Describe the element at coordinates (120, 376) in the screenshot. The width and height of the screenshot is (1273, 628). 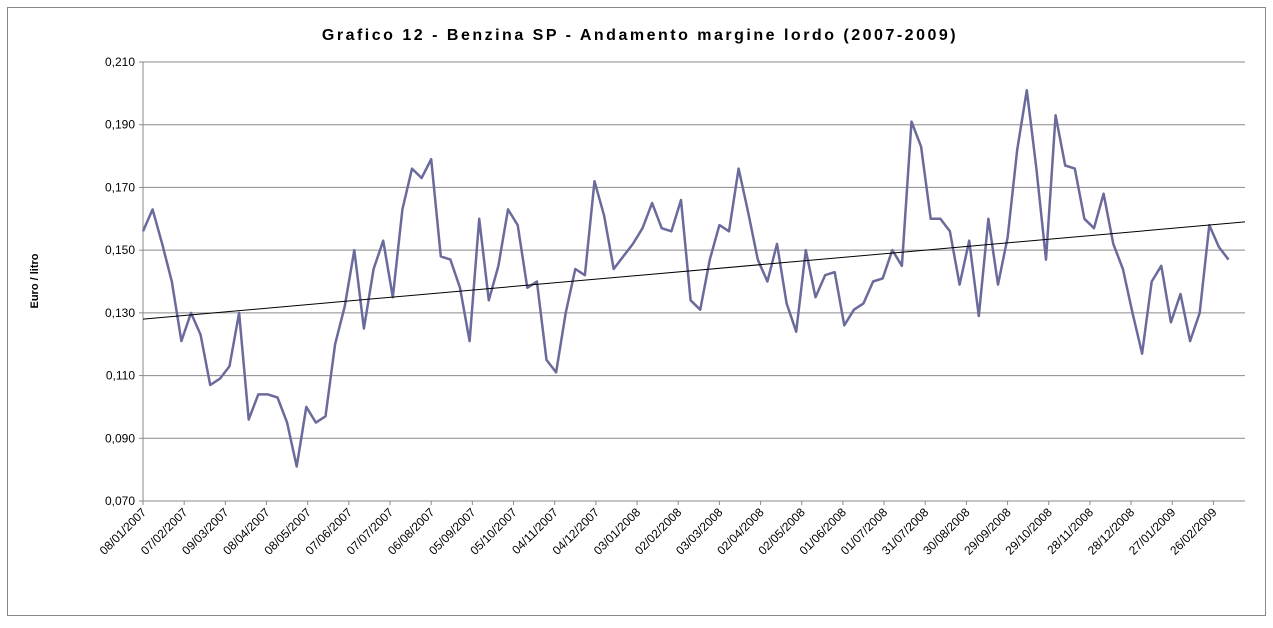
I see `y-tick-label: 0,110` at that location.